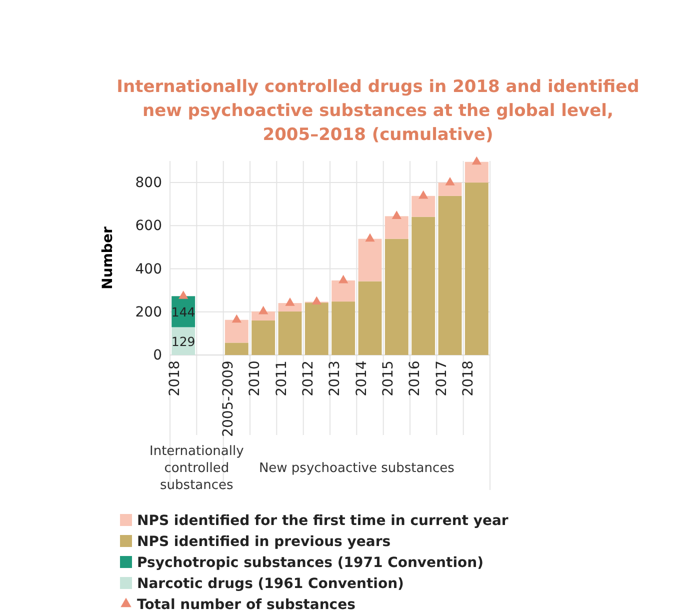  What do you see at coordinates (282, 378) in the screenshot?
I see `x-tick-label: 2011` at bounding box center [282, 378].